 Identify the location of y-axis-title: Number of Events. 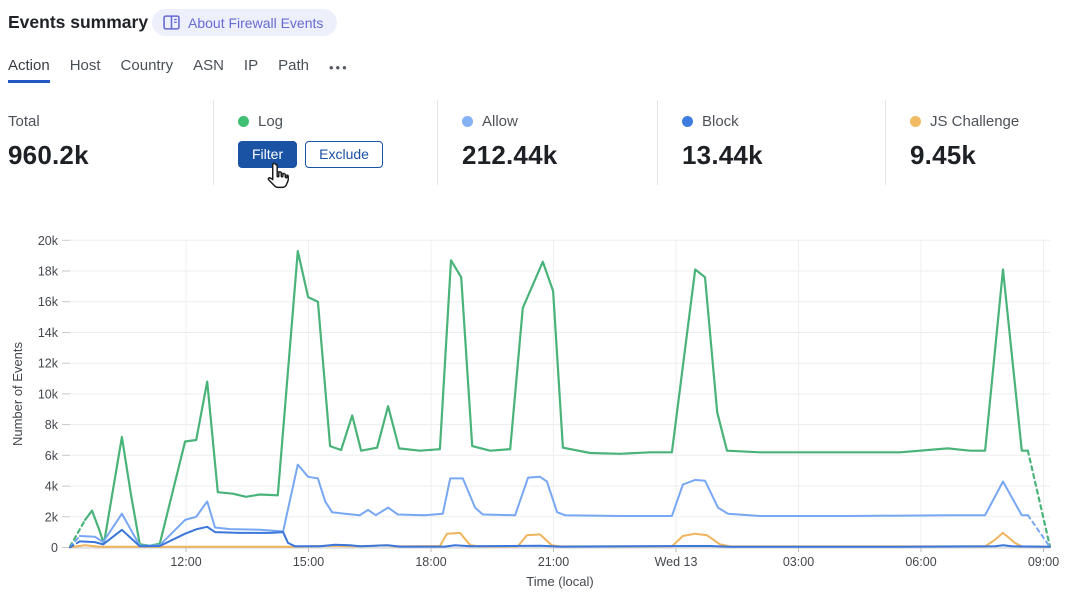
(17, 393).